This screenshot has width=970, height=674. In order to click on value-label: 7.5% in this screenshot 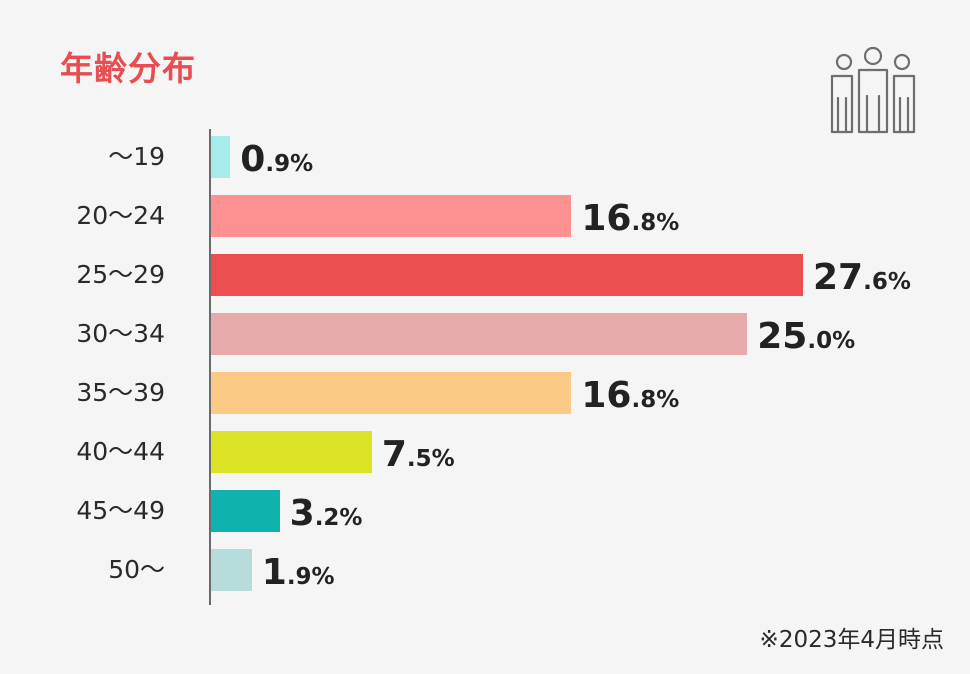, I will do `click(418, 453)`.